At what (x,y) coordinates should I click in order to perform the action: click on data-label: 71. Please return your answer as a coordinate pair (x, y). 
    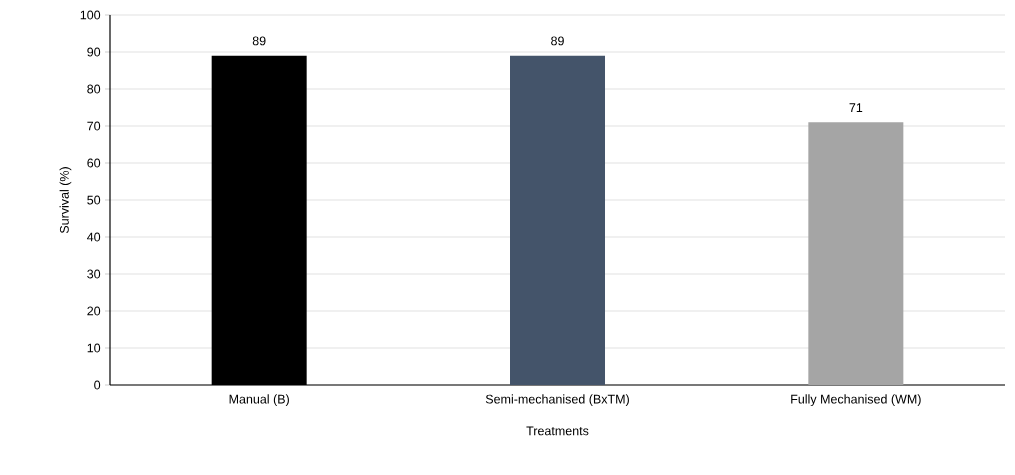
    Looking at the image, I should click on (856, 107).